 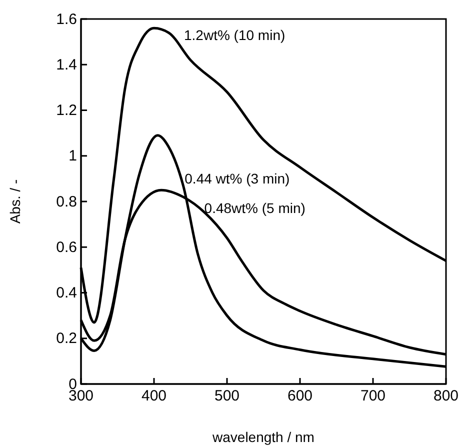 What do you see at coordinates (66, 293) in the screenshot?
I see `y-tick-label: 0.4` at bounding box center [66, 293].